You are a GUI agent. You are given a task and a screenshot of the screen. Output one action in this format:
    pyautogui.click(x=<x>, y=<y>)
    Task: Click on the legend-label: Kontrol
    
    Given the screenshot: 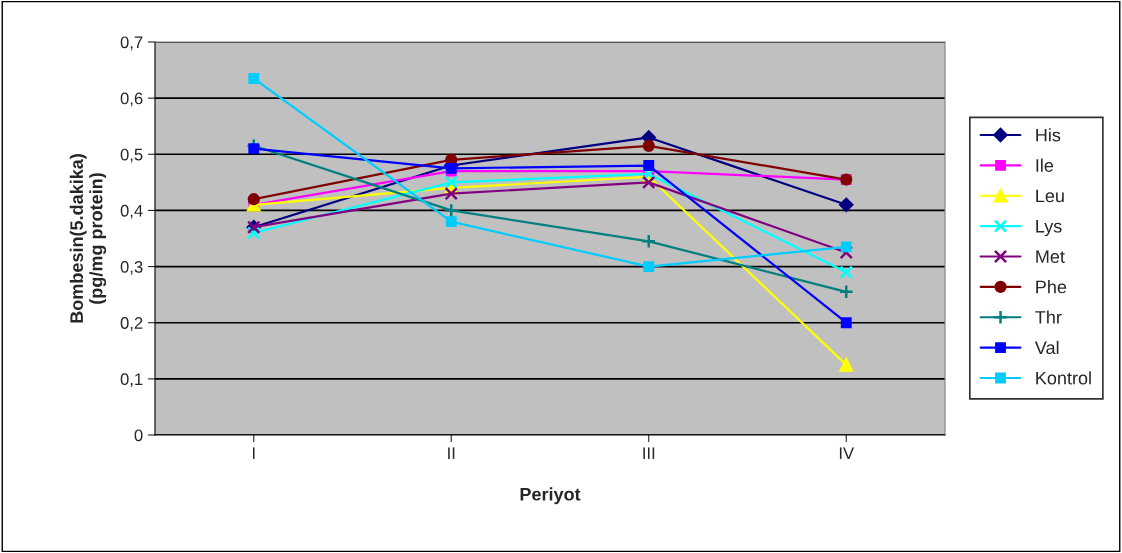 What is the action you would take?
    pyautogui.click(x=1063, y=378)
    